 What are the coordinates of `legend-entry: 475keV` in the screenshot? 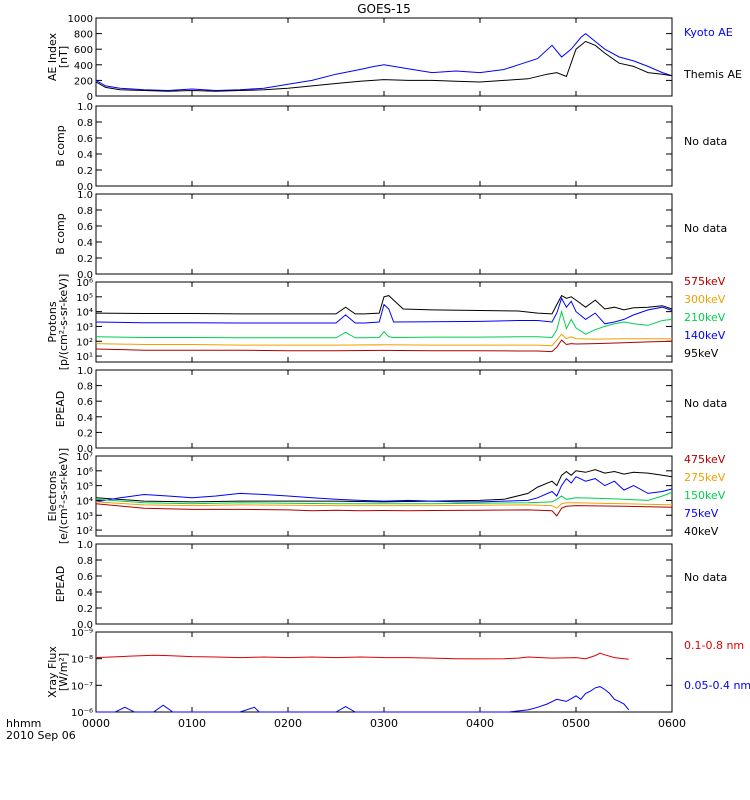 It's located at (705, 459).